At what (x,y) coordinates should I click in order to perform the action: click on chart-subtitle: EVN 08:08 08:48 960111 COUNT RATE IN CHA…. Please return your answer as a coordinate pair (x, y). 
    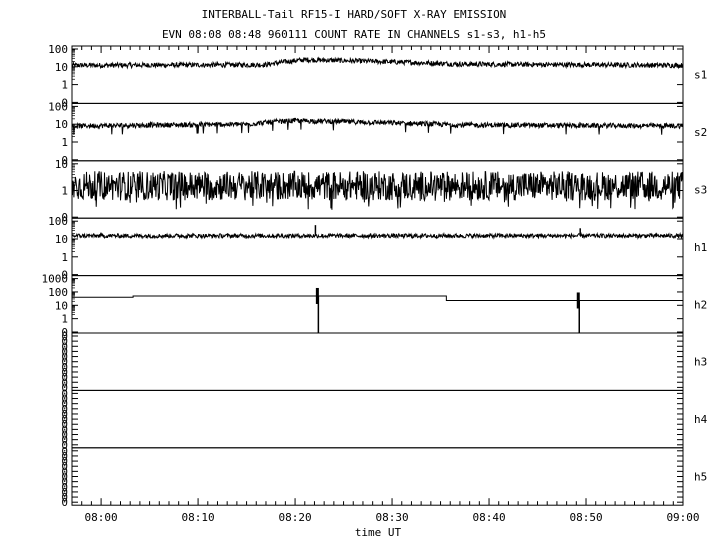
    Looking at the image, I should click on (354, 34).